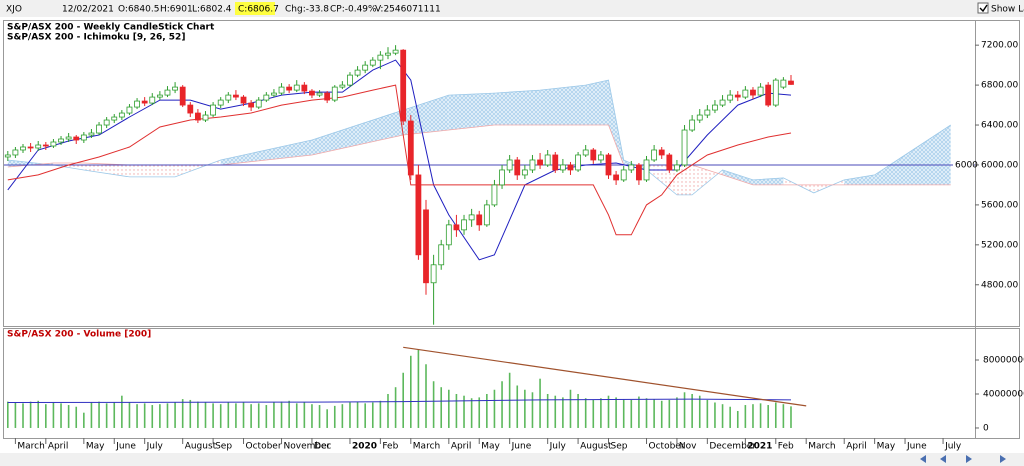 Image resolution: width=1024 pixels, height=466 pixels. What do you see at coordinates (983, 8) in the screenshot?
I see `checkbox` at bounding box center [983, 8].